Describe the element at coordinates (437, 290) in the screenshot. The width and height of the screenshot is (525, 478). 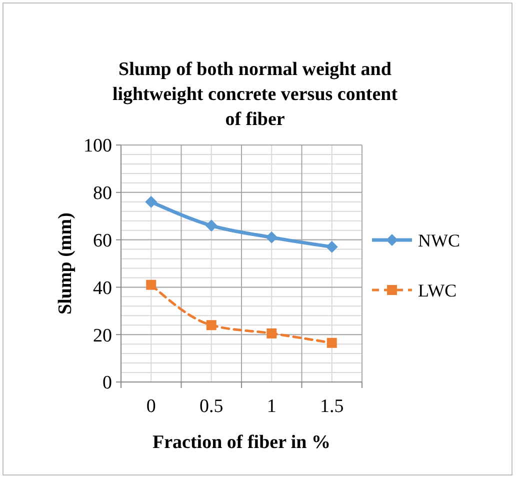
I see `legend-label: LWC` at that location.